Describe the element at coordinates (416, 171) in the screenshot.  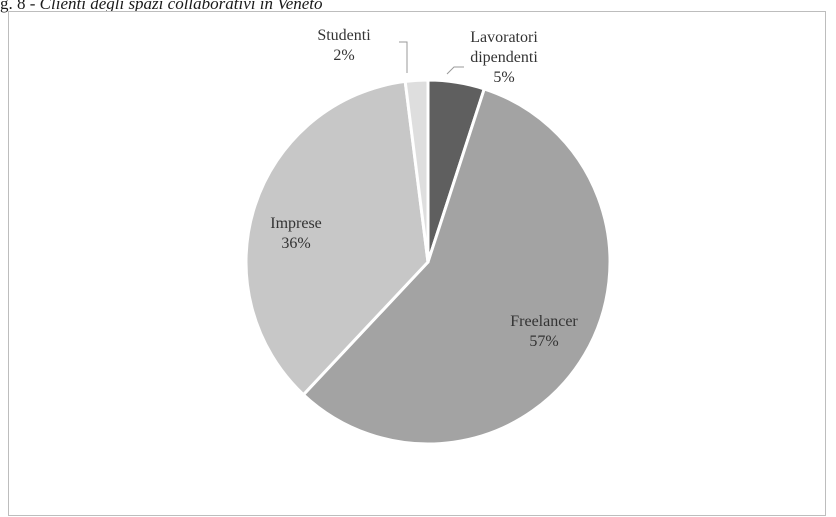
I see `pie-slice-studenti` at that location.